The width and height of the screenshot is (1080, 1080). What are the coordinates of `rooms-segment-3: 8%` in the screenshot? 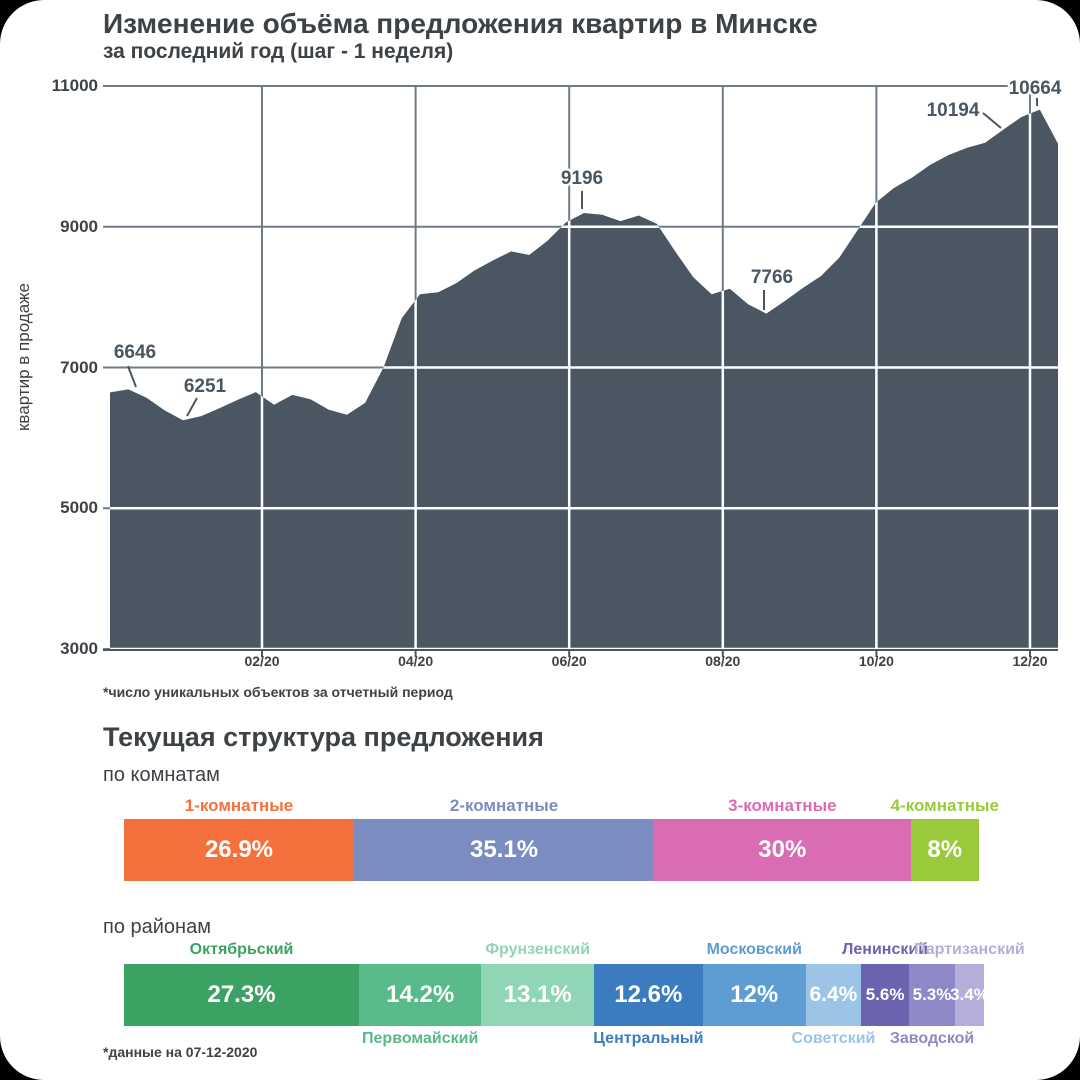 It's located at (944, 850).